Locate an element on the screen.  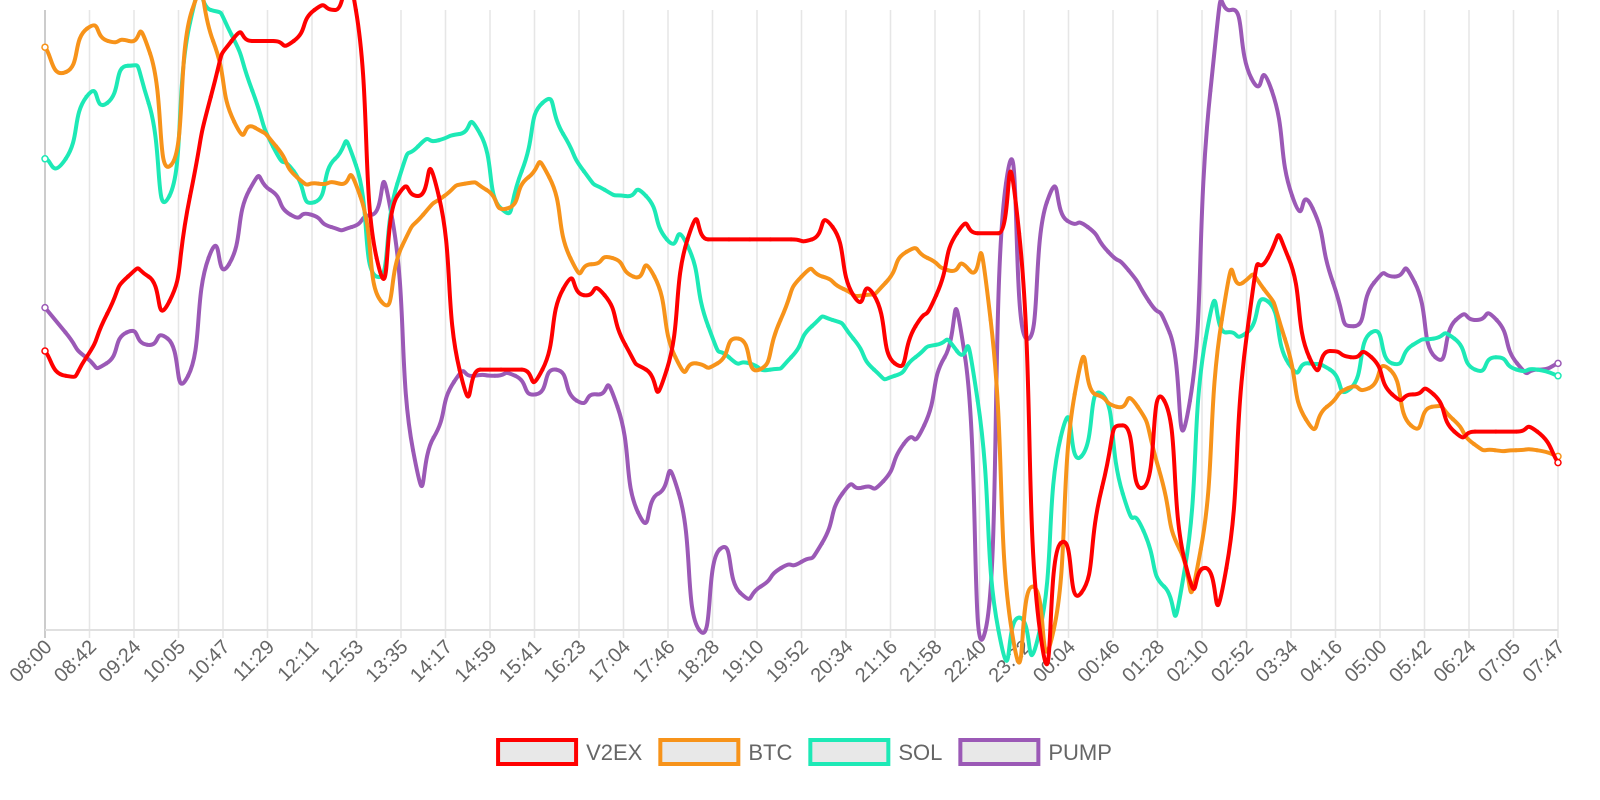
legend-item-btc: BTC is located at coordinates (725, 752).